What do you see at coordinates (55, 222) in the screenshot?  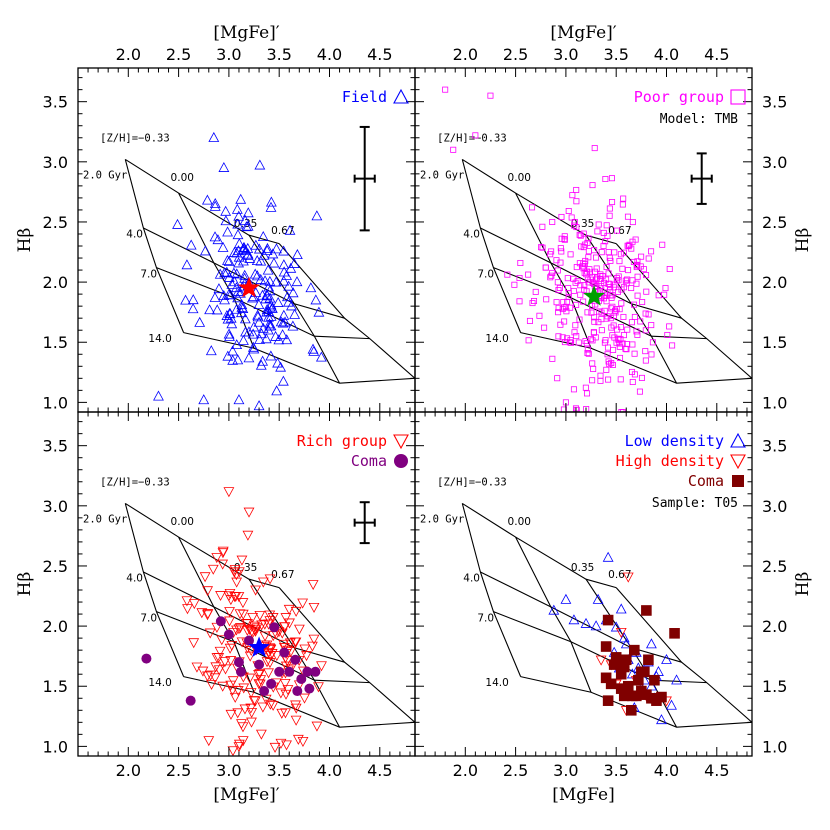 I see `y-tick-label: 2.5` at bounding box center [55, 222].